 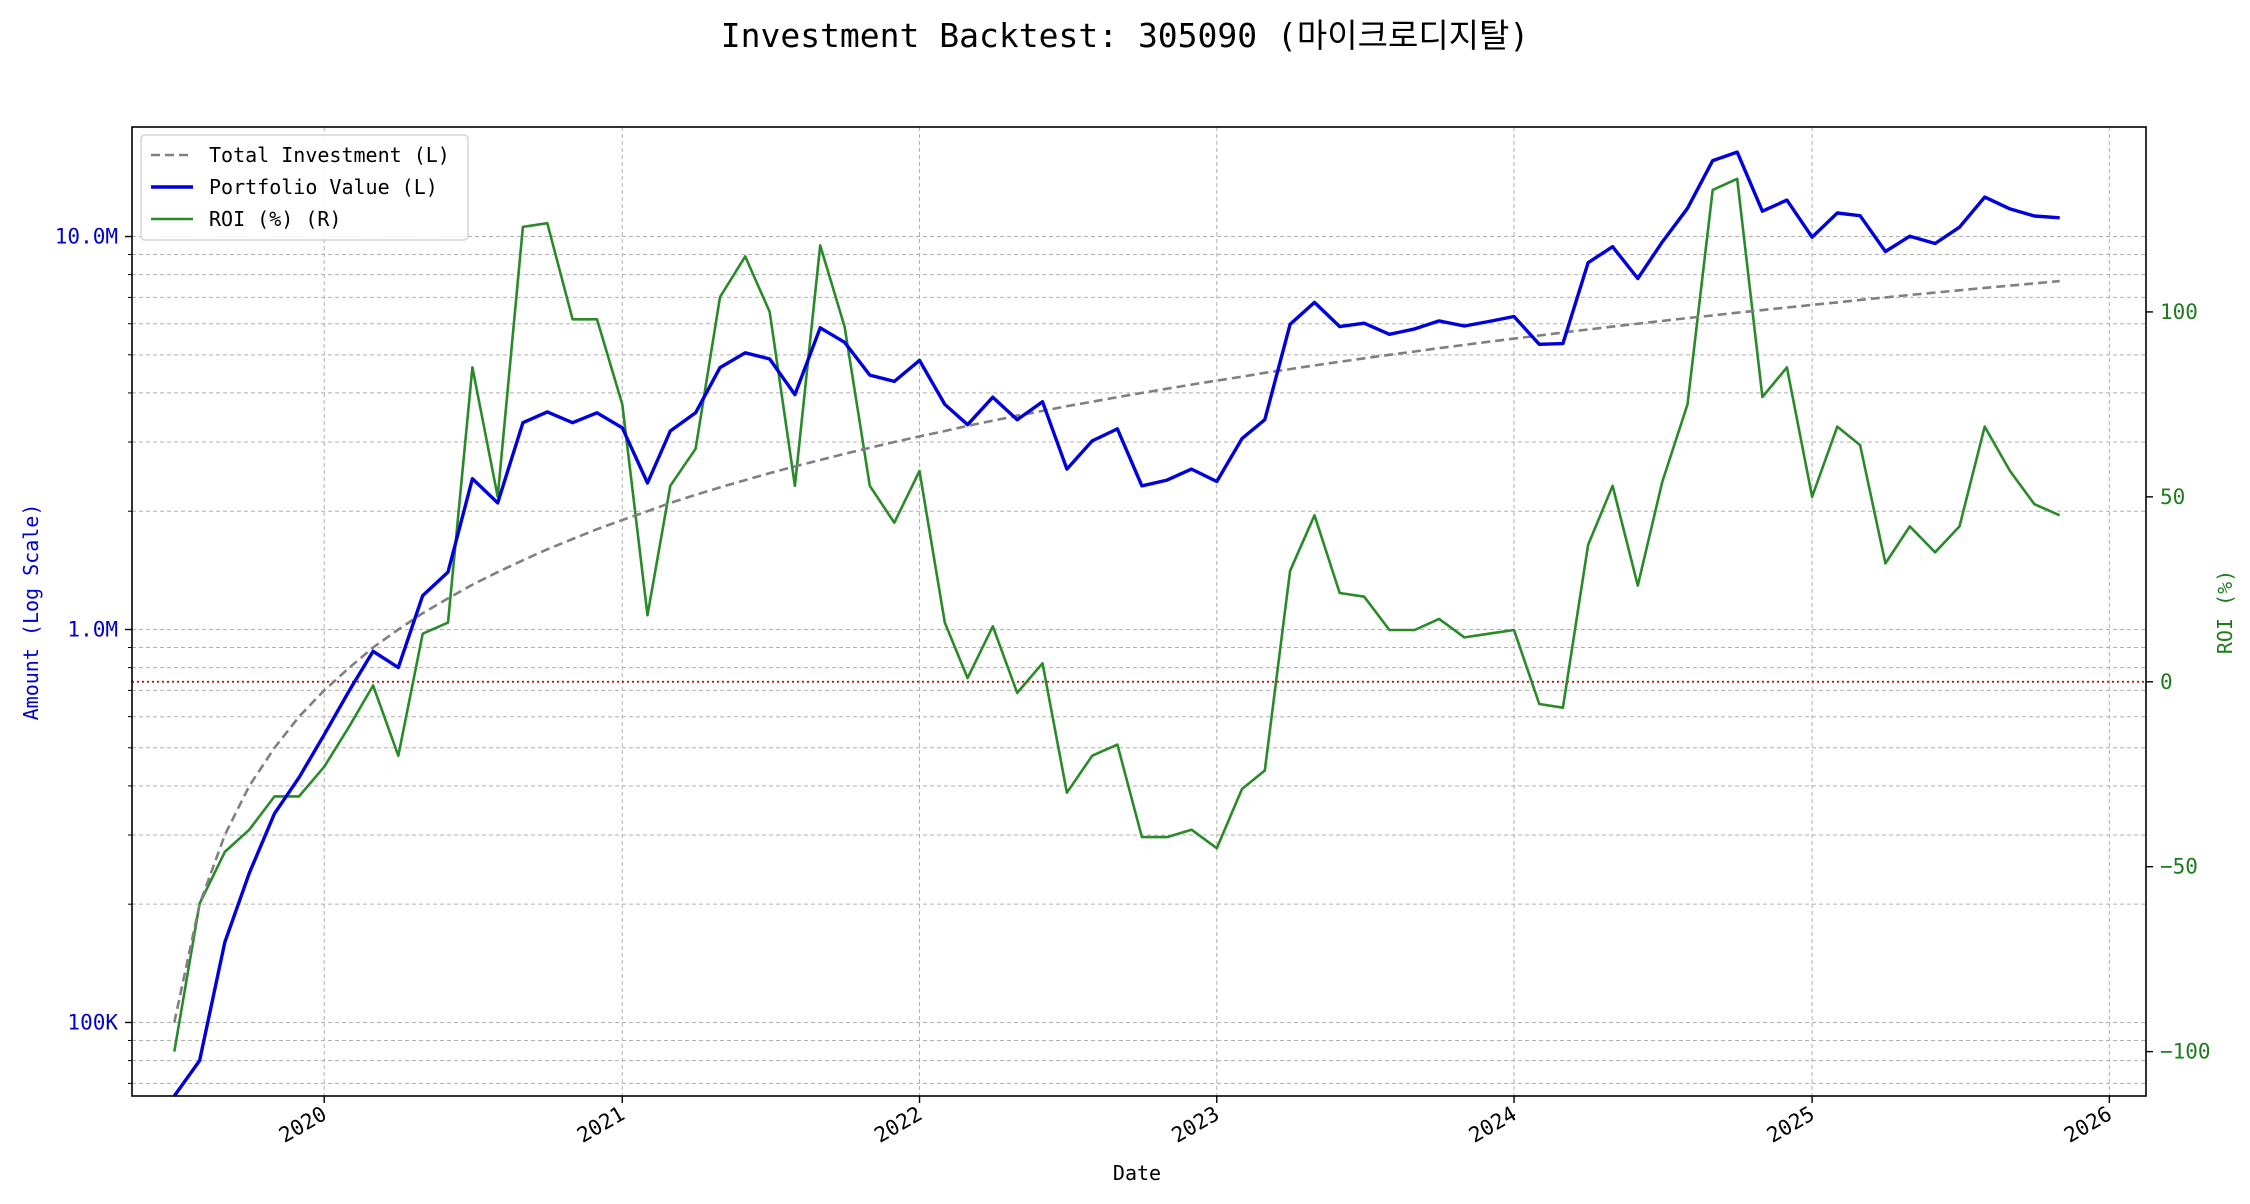 What do you see at coordinates (323, 187) in the screenshot?
I see `legend-label-portfolio-value-line: Portfolio Value (L)` at bounding box center [323, 187].